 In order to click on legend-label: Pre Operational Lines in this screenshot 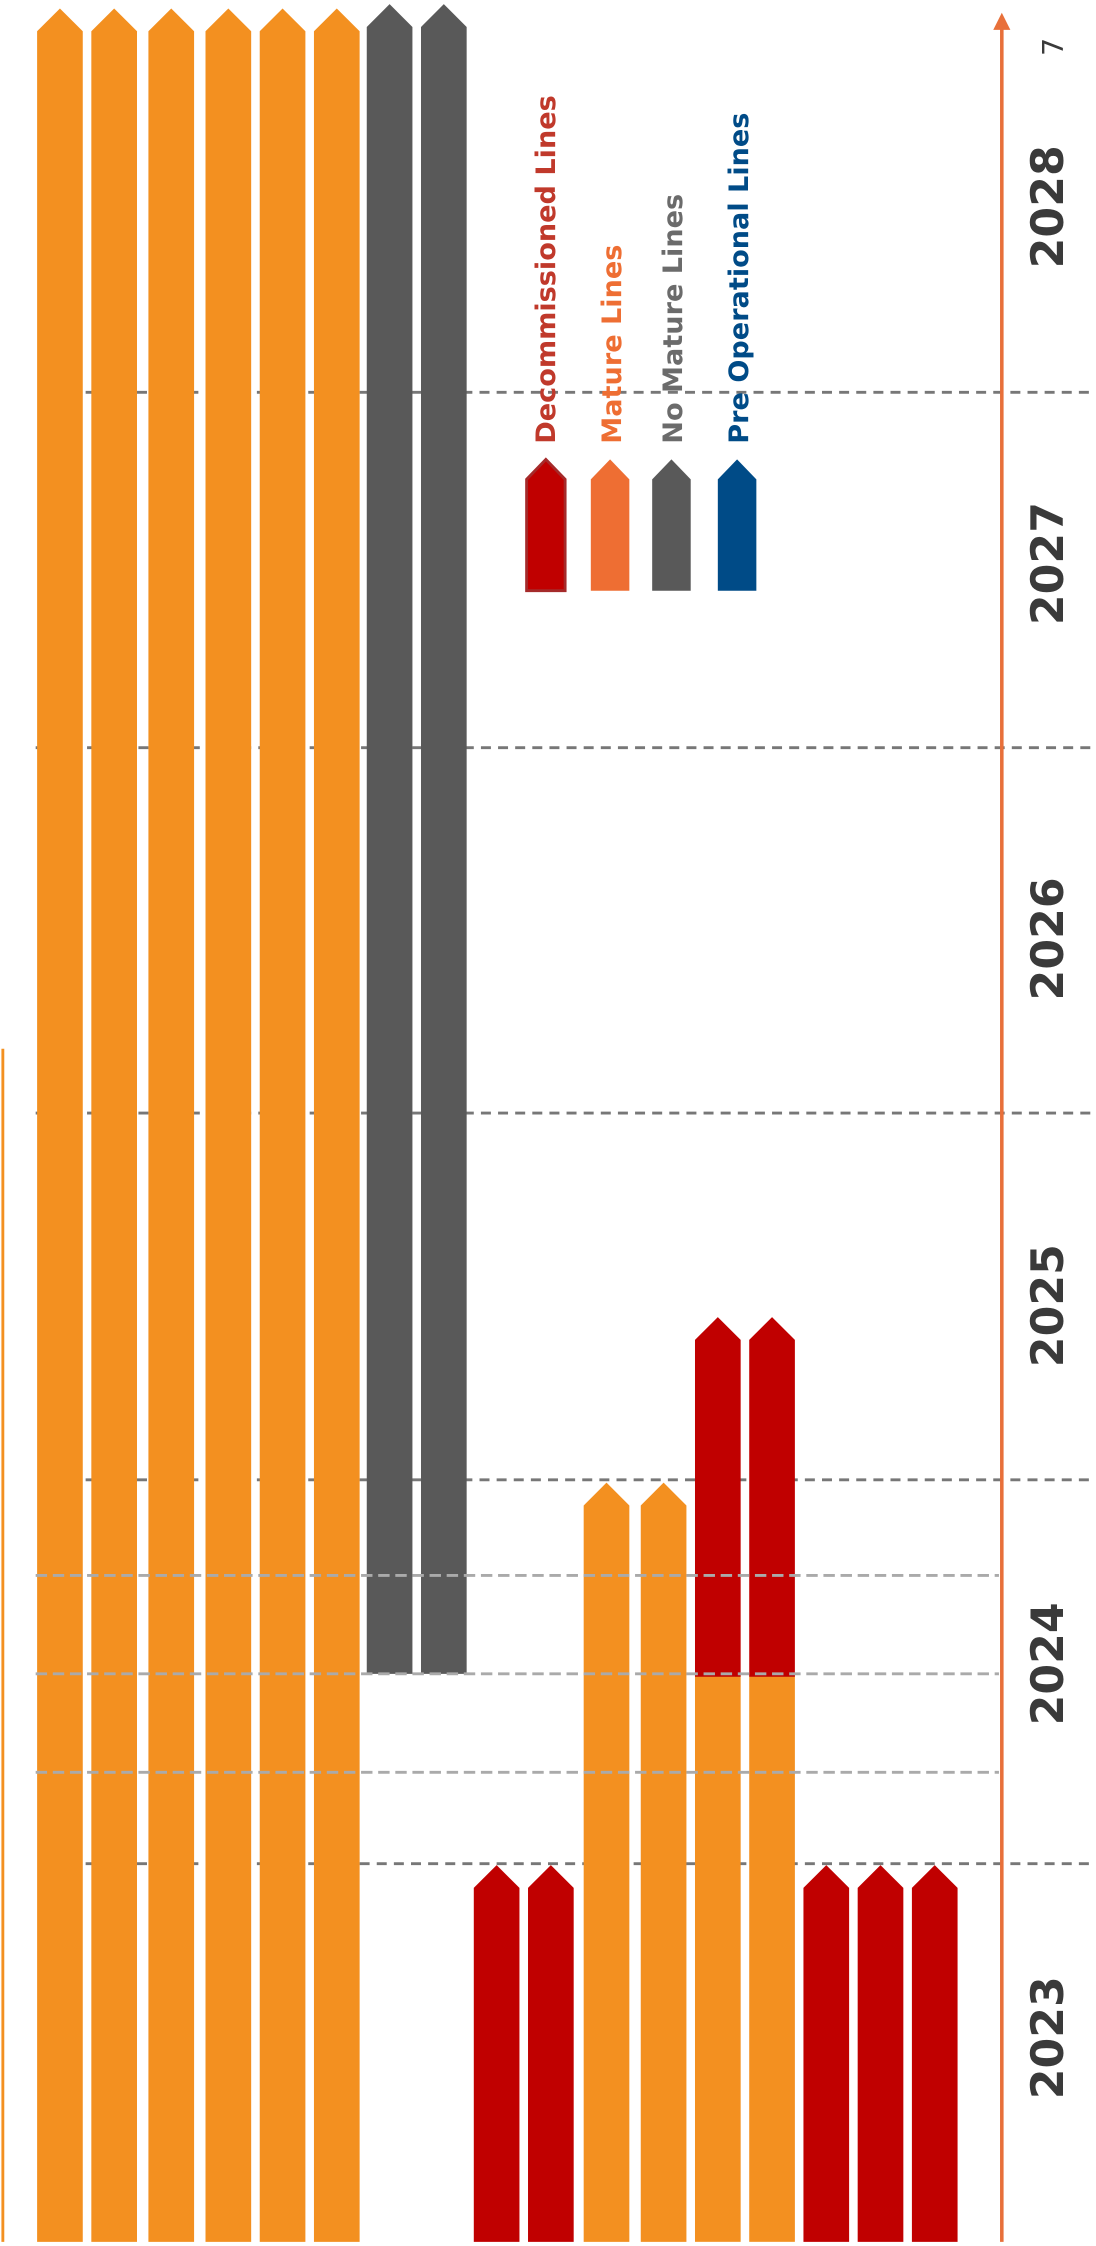, I will do `click(739, 278)`.